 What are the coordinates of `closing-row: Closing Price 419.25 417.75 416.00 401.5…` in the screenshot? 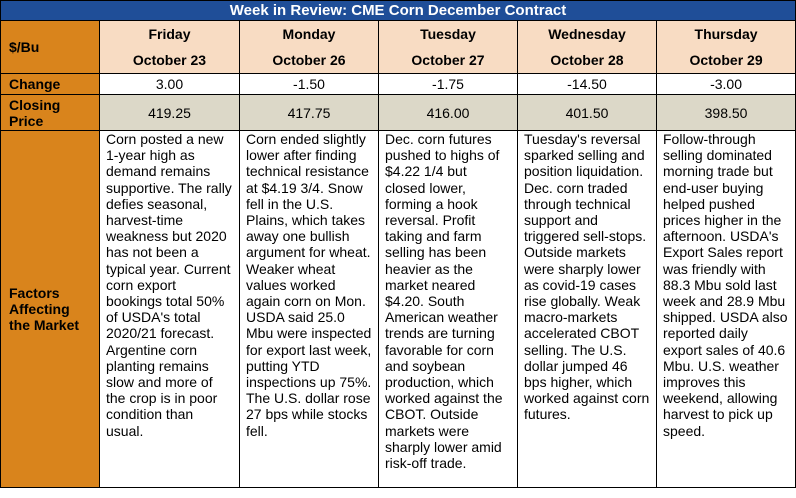 It's located at (398, 112).